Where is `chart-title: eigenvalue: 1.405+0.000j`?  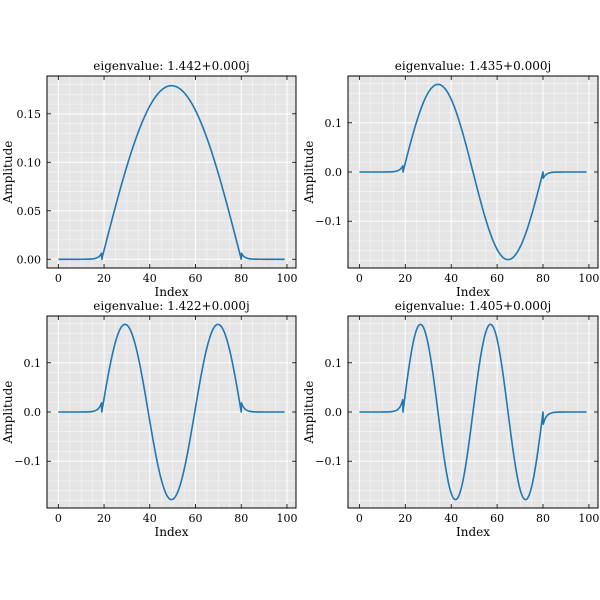
chart-title: eigenvalue: 1.405+0.000j is located at coordinates (473, 306).